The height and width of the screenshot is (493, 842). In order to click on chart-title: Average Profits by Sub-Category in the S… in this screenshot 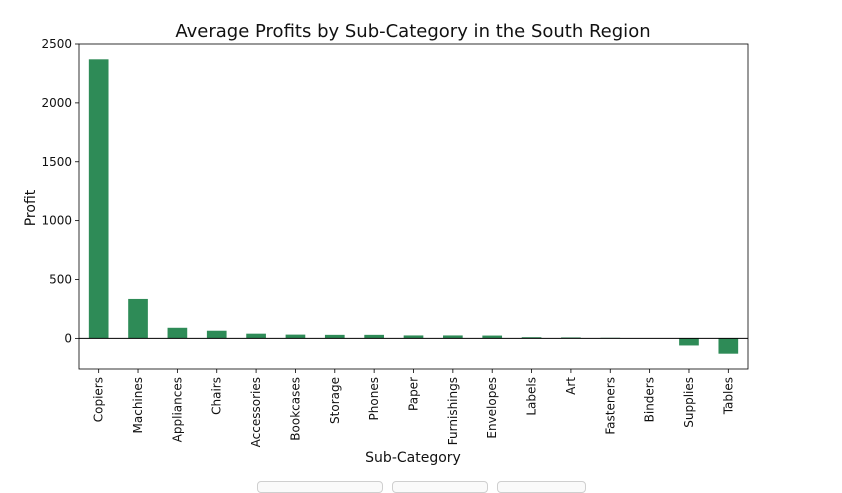, I will do `click(412, 31)`.